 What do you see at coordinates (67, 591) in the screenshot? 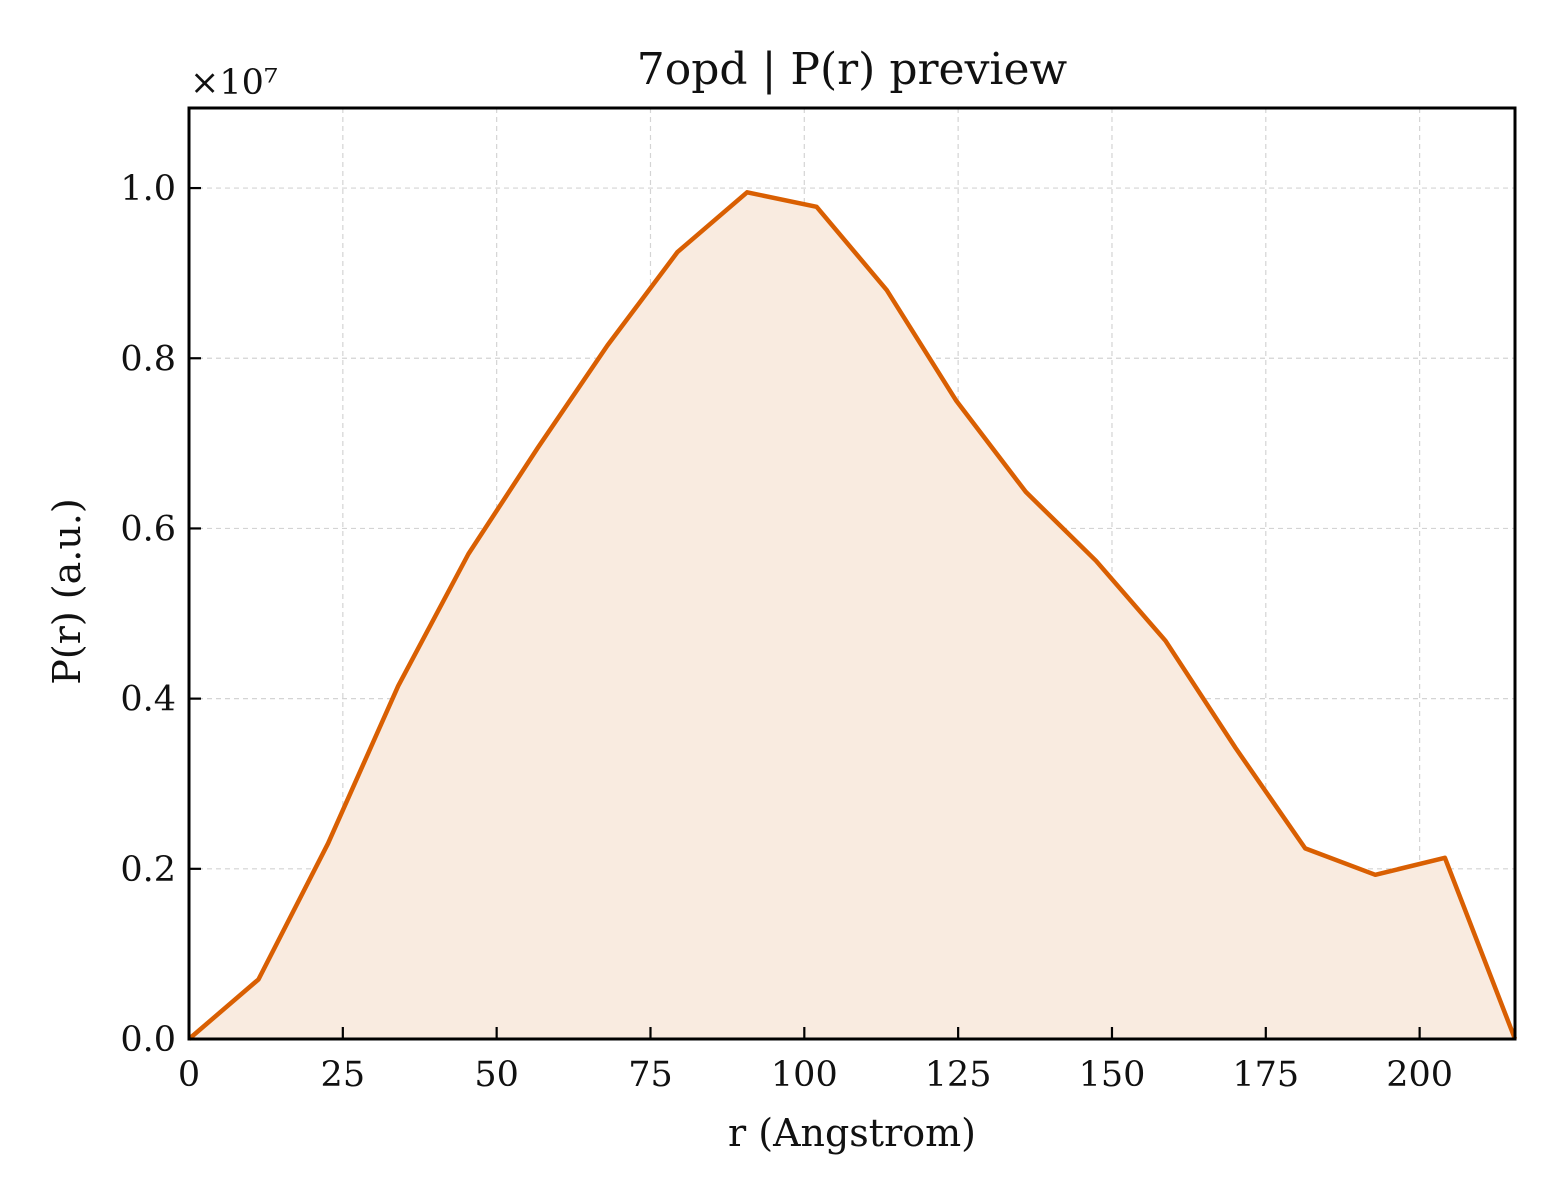
I see `y-axis-label: P(r) (a.u.)` at bounding box center [67, 591].